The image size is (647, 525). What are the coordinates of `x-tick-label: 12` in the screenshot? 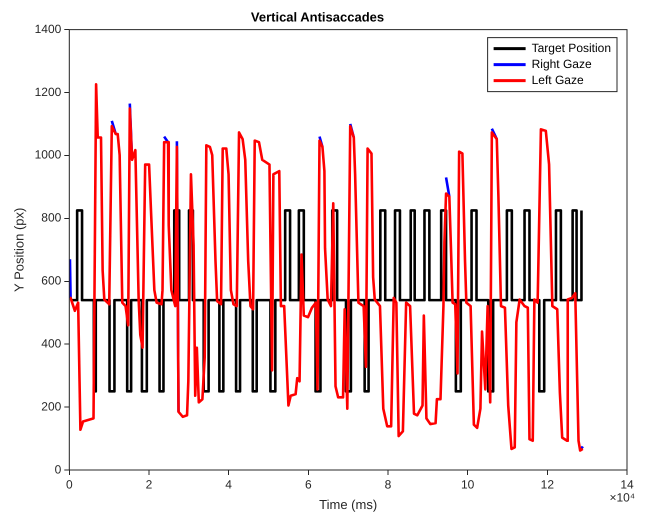 It's located at (547, 485).